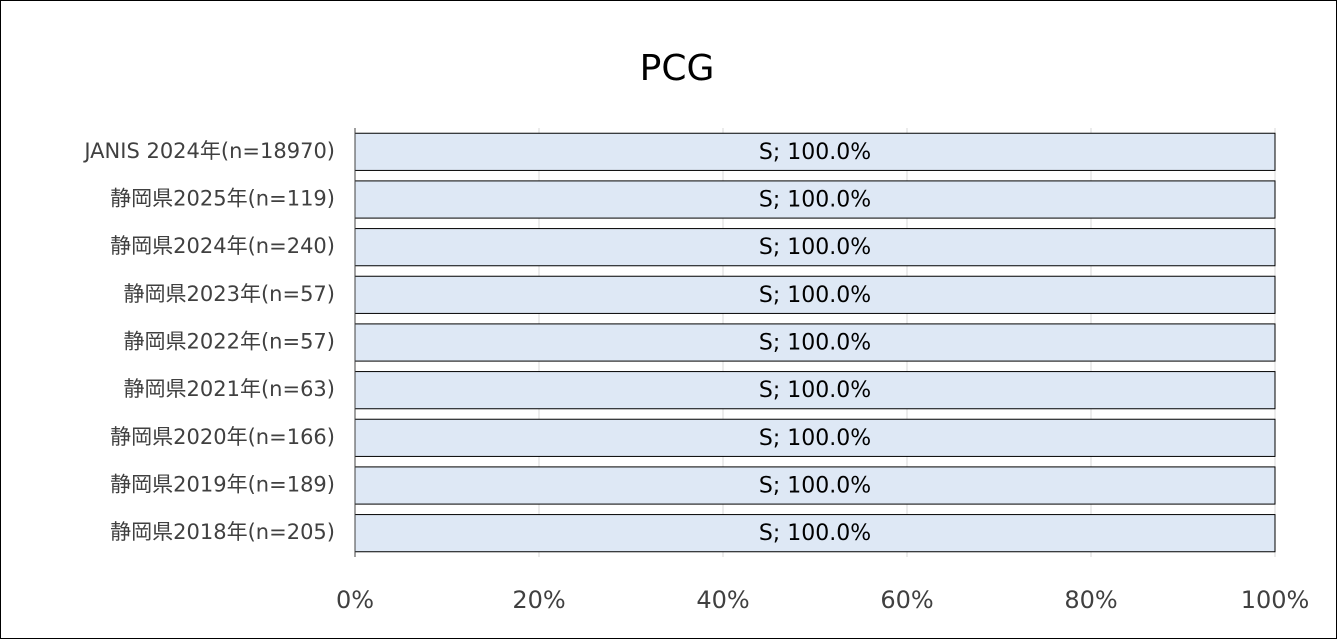 The image size is (1337, 639). Describe the element at coordinates (222, 437) in the screenshot. I see `y-tick-label: 静岡県2020年(n=166)` at that location.